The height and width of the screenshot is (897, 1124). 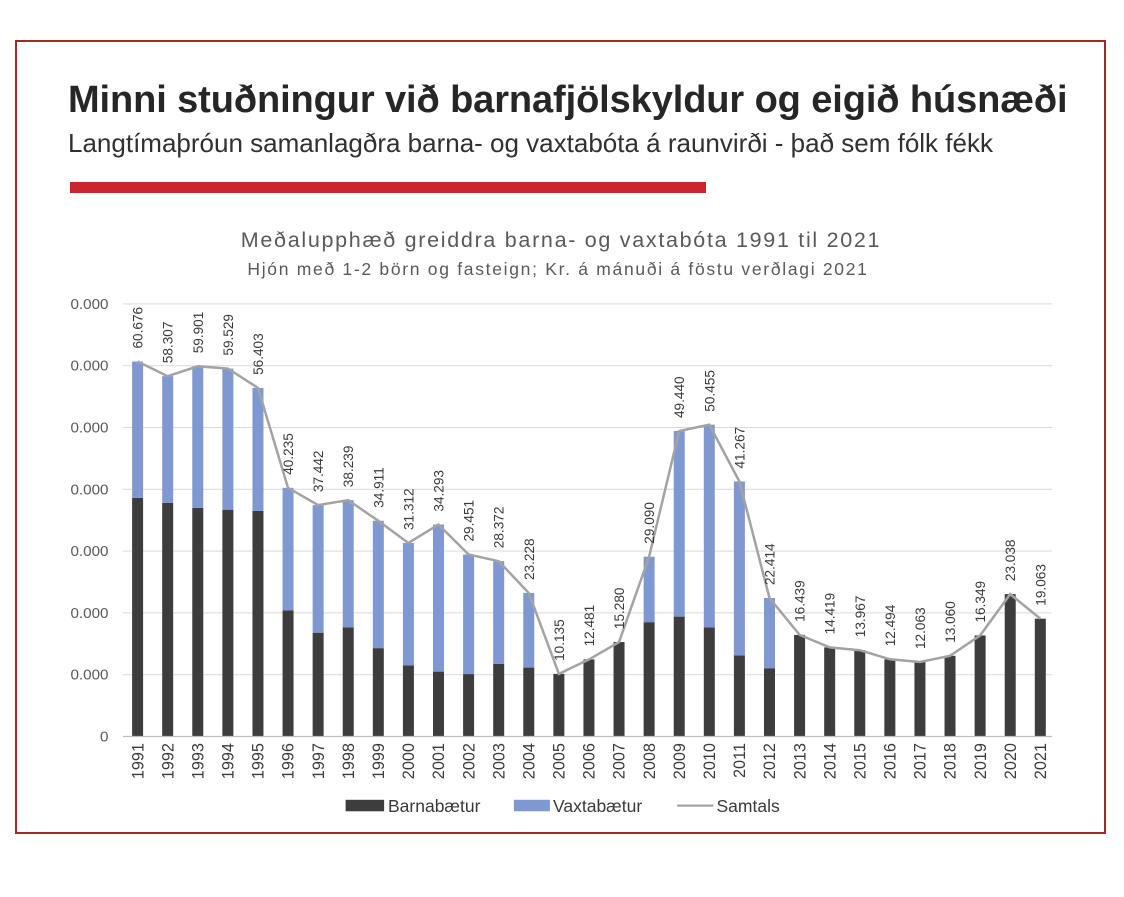 What do you see at coordinates (920, 628) in the screenshot?
I see `svg-text: 12.063` at bounding box center [920, 628].